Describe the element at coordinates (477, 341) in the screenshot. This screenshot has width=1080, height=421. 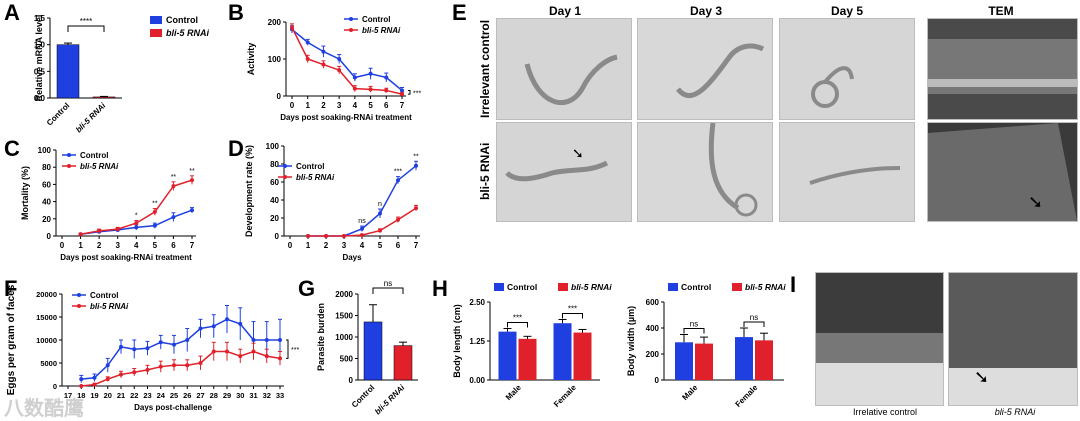
I see `y-tick-label: 1.25` at that location.